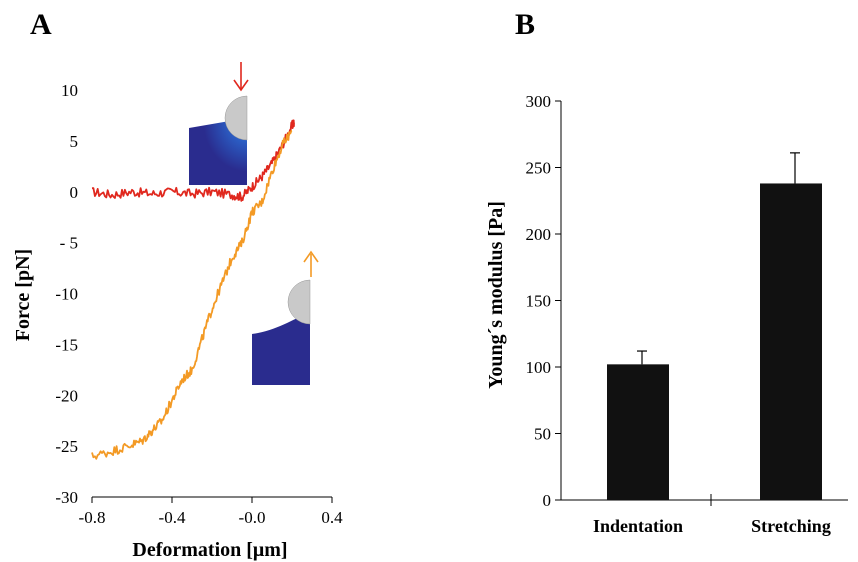 Image resolution: width=858 pixels, height=562 pixels. What do you see at coordinates (525, 24) in the screenshot?
I see `panel-letter-b: B` at bounding box center [525, 24].